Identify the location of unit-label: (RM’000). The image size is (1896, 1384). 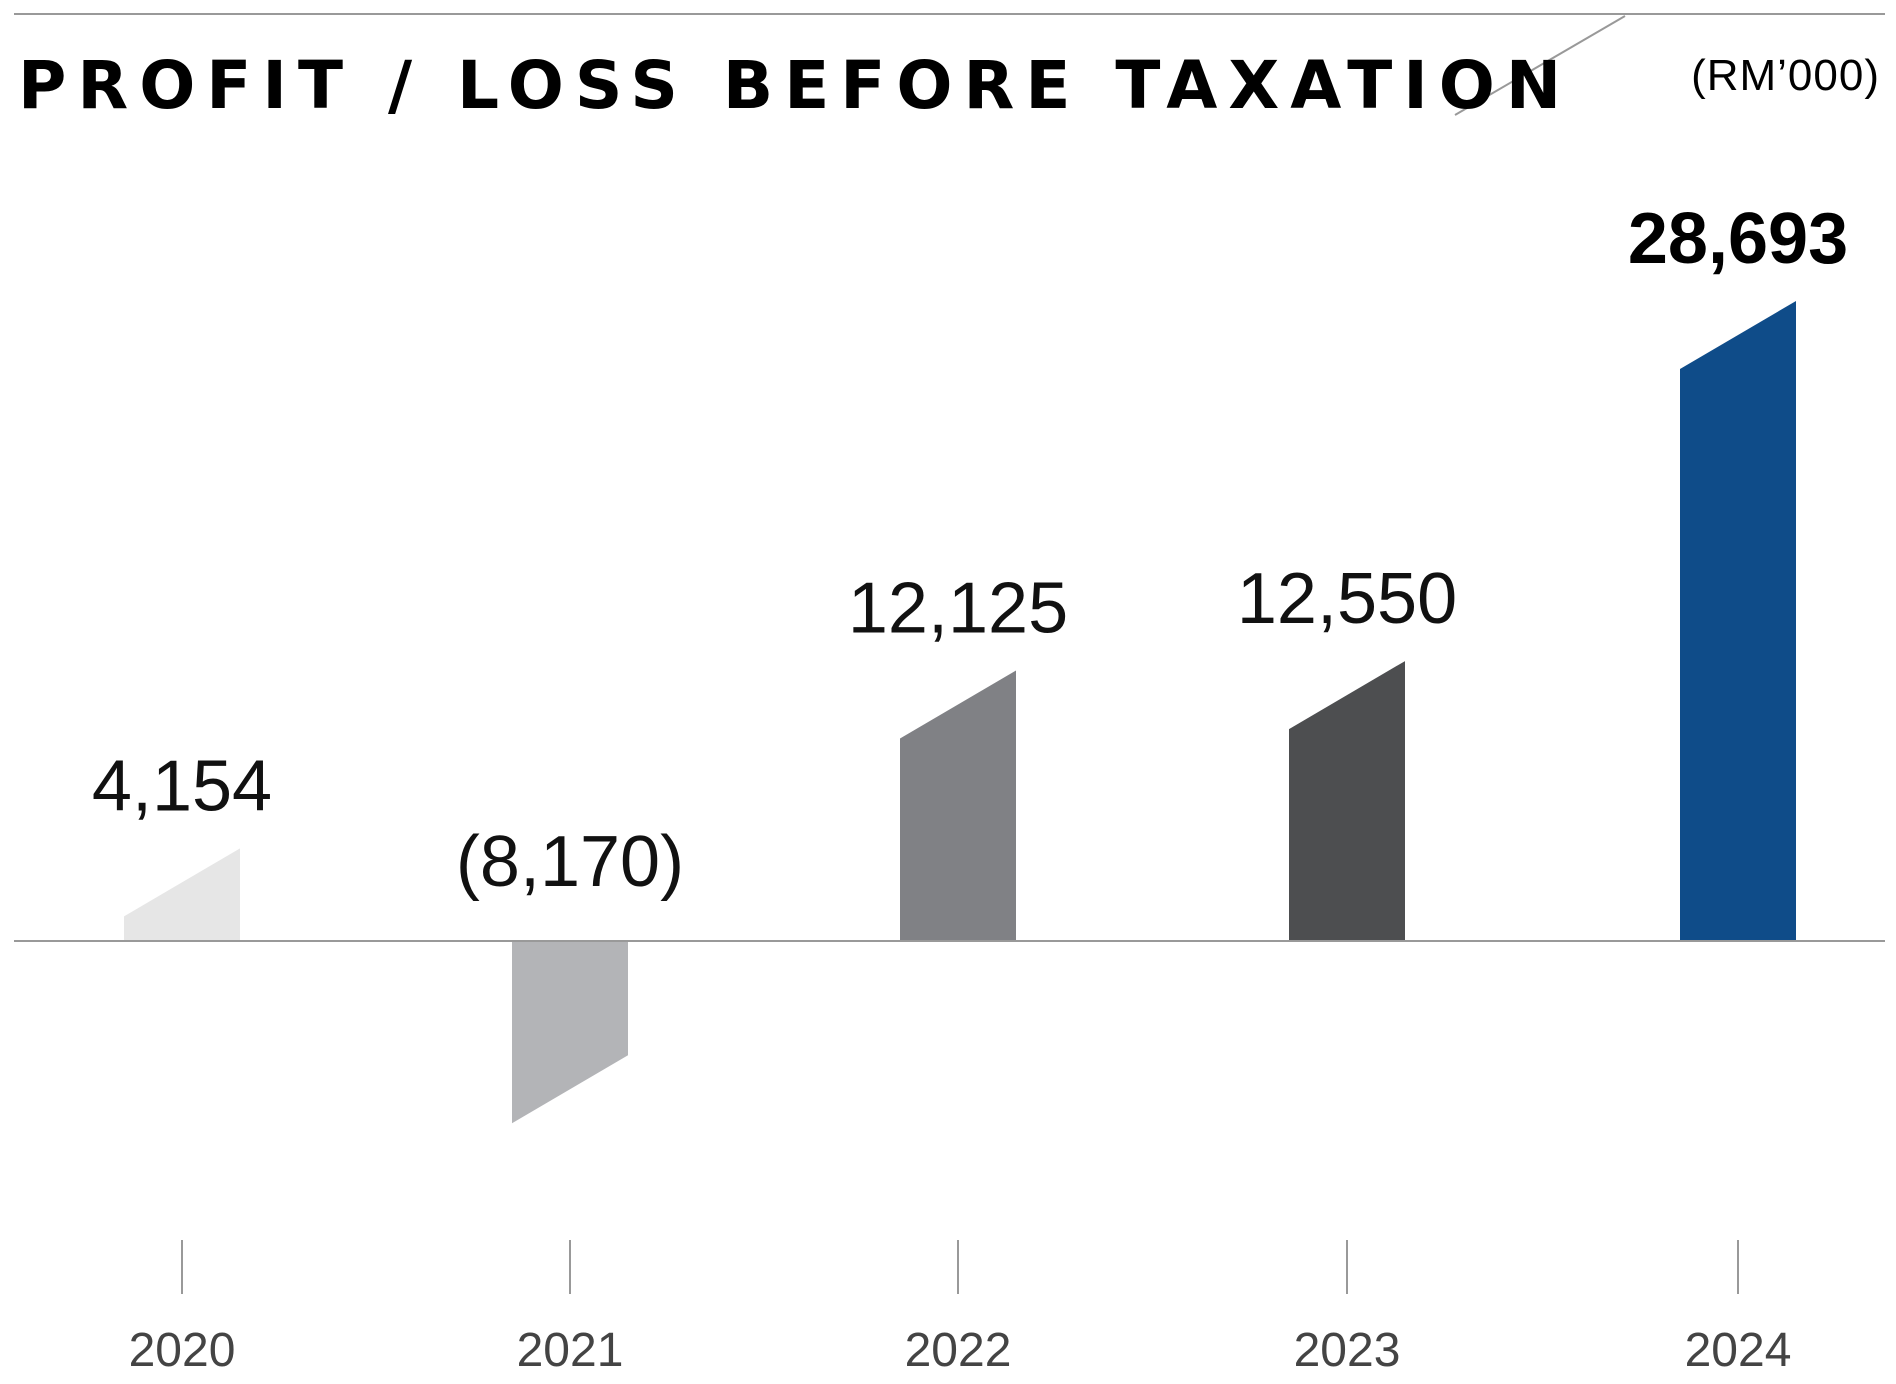
(1785, 75).